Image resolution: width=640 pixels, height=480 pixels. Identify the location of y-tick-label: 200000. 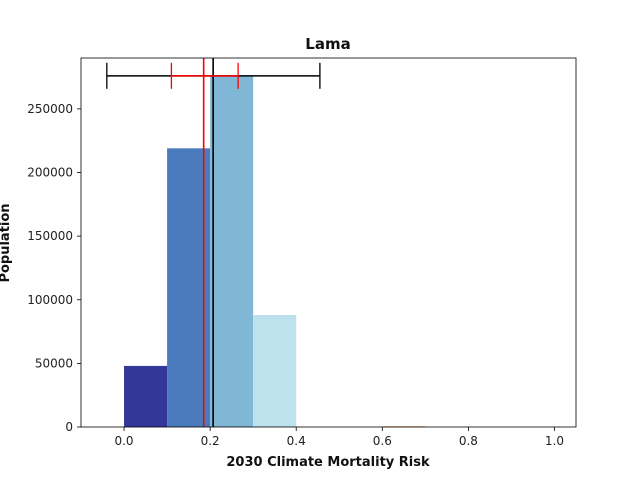
(50, 173).